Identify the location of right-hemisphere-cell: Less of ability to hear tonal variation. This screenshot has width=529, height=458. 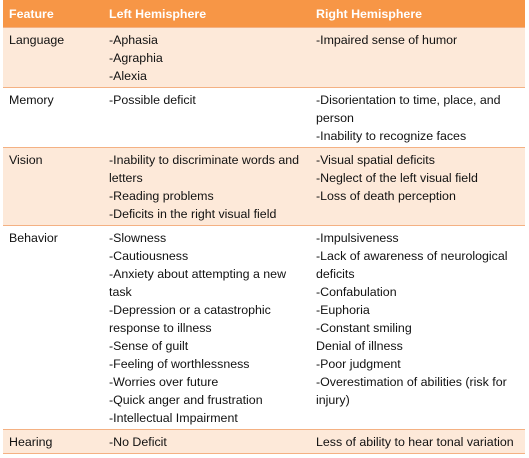
(417, 441).